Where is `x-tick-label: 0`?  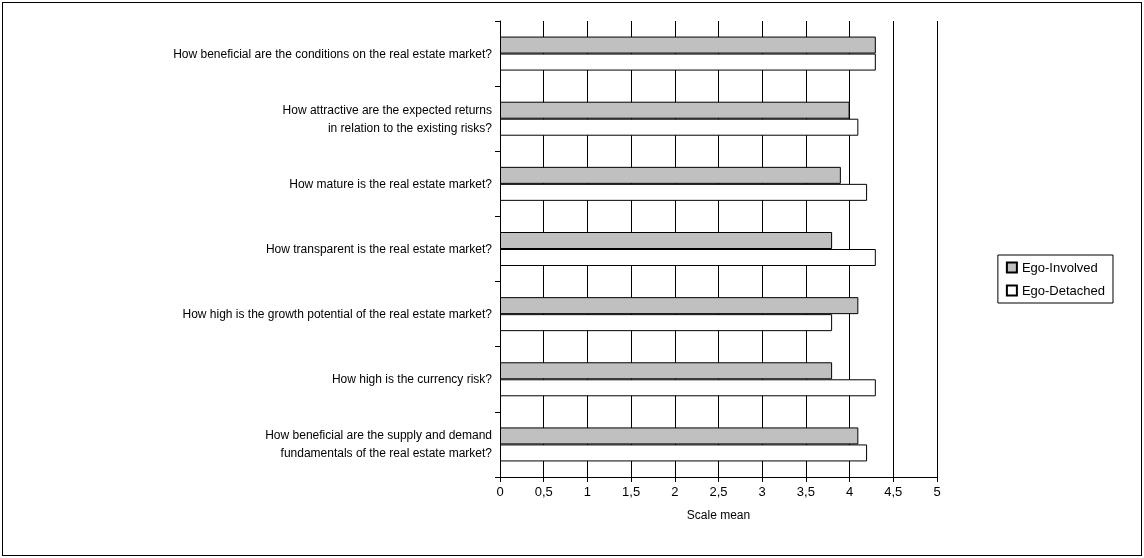 x-tick-label: 0 is located at coordinates (500, 491).